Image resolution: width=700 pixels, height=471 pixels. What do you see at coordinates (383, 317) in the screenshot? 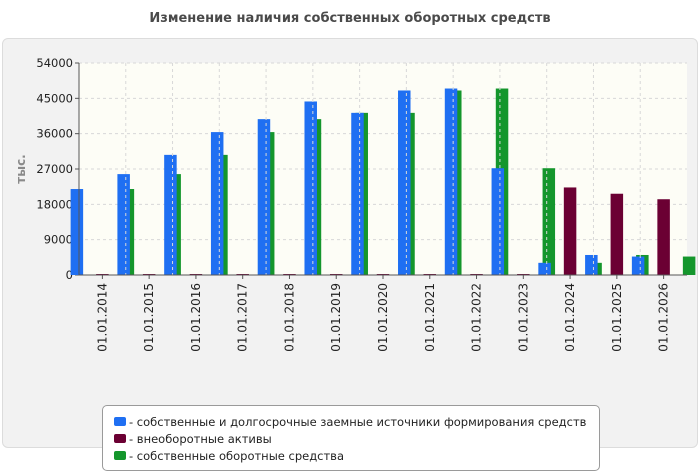
I see `x-tick-label: 01.01.2020` at bounding box center [383, 317].